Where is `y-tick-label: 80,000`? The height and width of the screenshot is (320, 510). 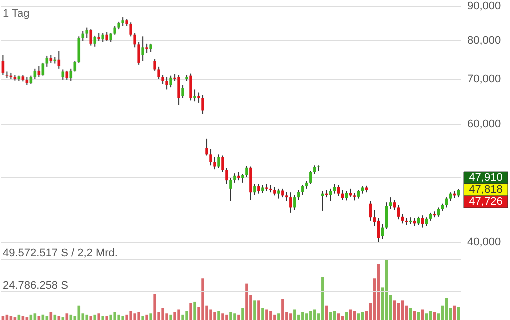
y-tick-label: 80,000 is located at coordinates (485, 40).